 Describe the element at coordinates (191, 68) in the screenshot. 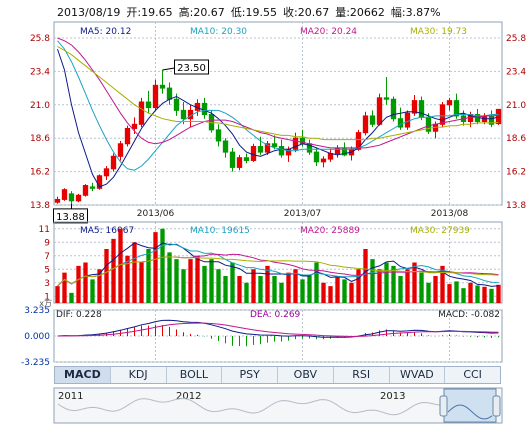

I see `high-marker-label: 23.50` at that location.